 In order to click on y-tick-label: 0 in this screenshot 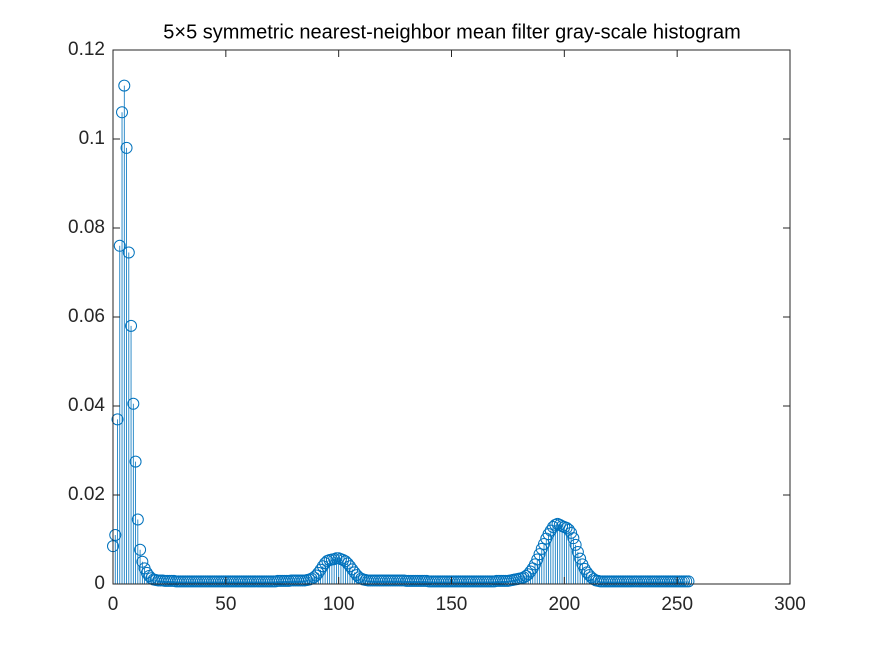, I will do `click(99, 583)`.